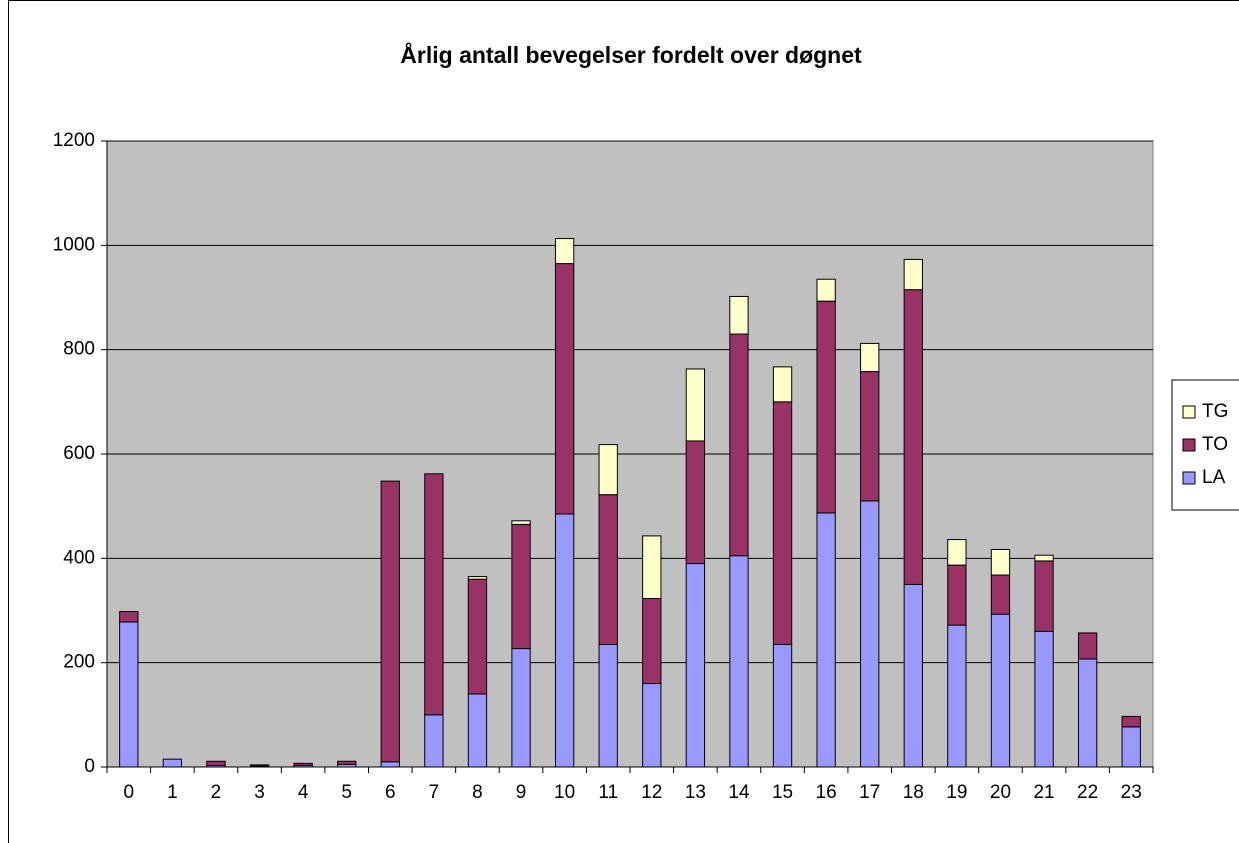 Image resolution: width=1239 pixels, height=843 pixels. Describe the element at coordinates (521, 792) in the screenshot. I see `x-tick-label: 9` at that location.